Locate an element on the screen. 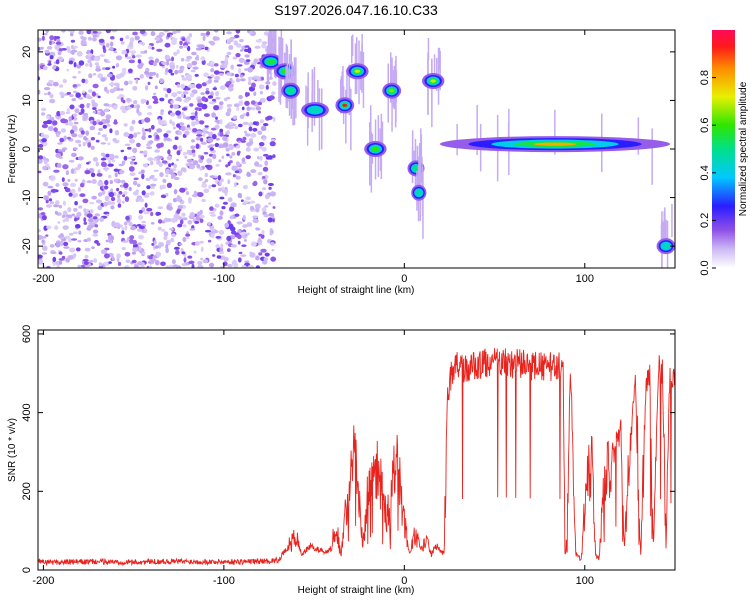  smear is located at coordinates (392, 98).